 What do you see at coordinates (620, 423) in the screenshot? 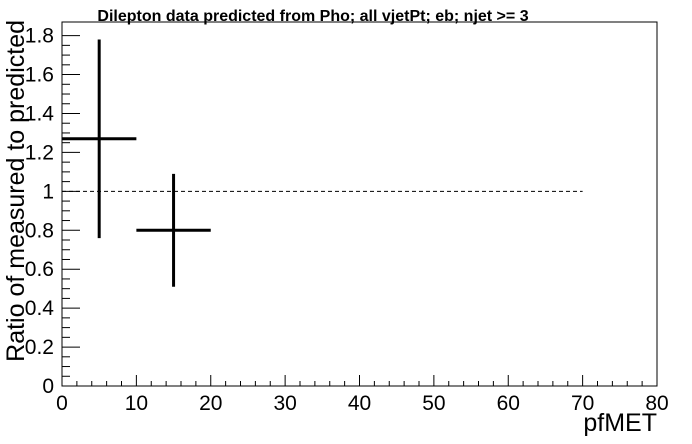
I see `x-axis-title: pfMET` at bounding box center [620, 423].